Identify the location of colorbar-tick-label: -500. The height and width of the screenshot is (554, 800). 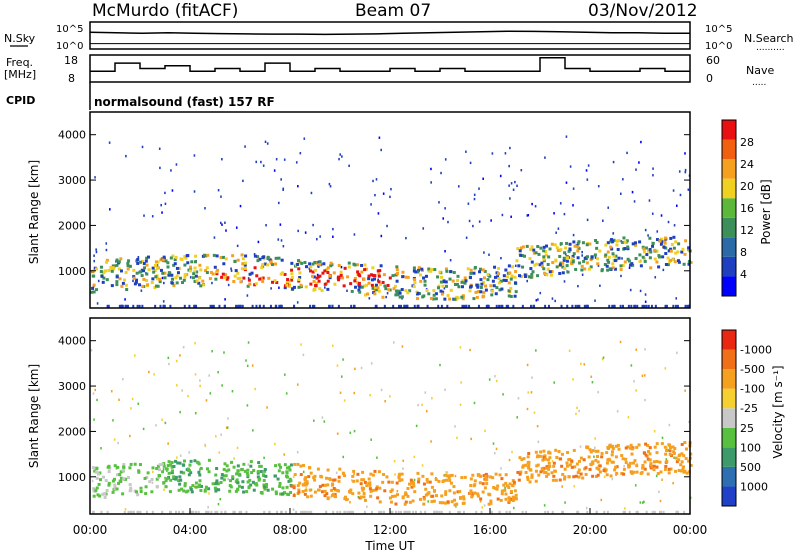
(752, 369).